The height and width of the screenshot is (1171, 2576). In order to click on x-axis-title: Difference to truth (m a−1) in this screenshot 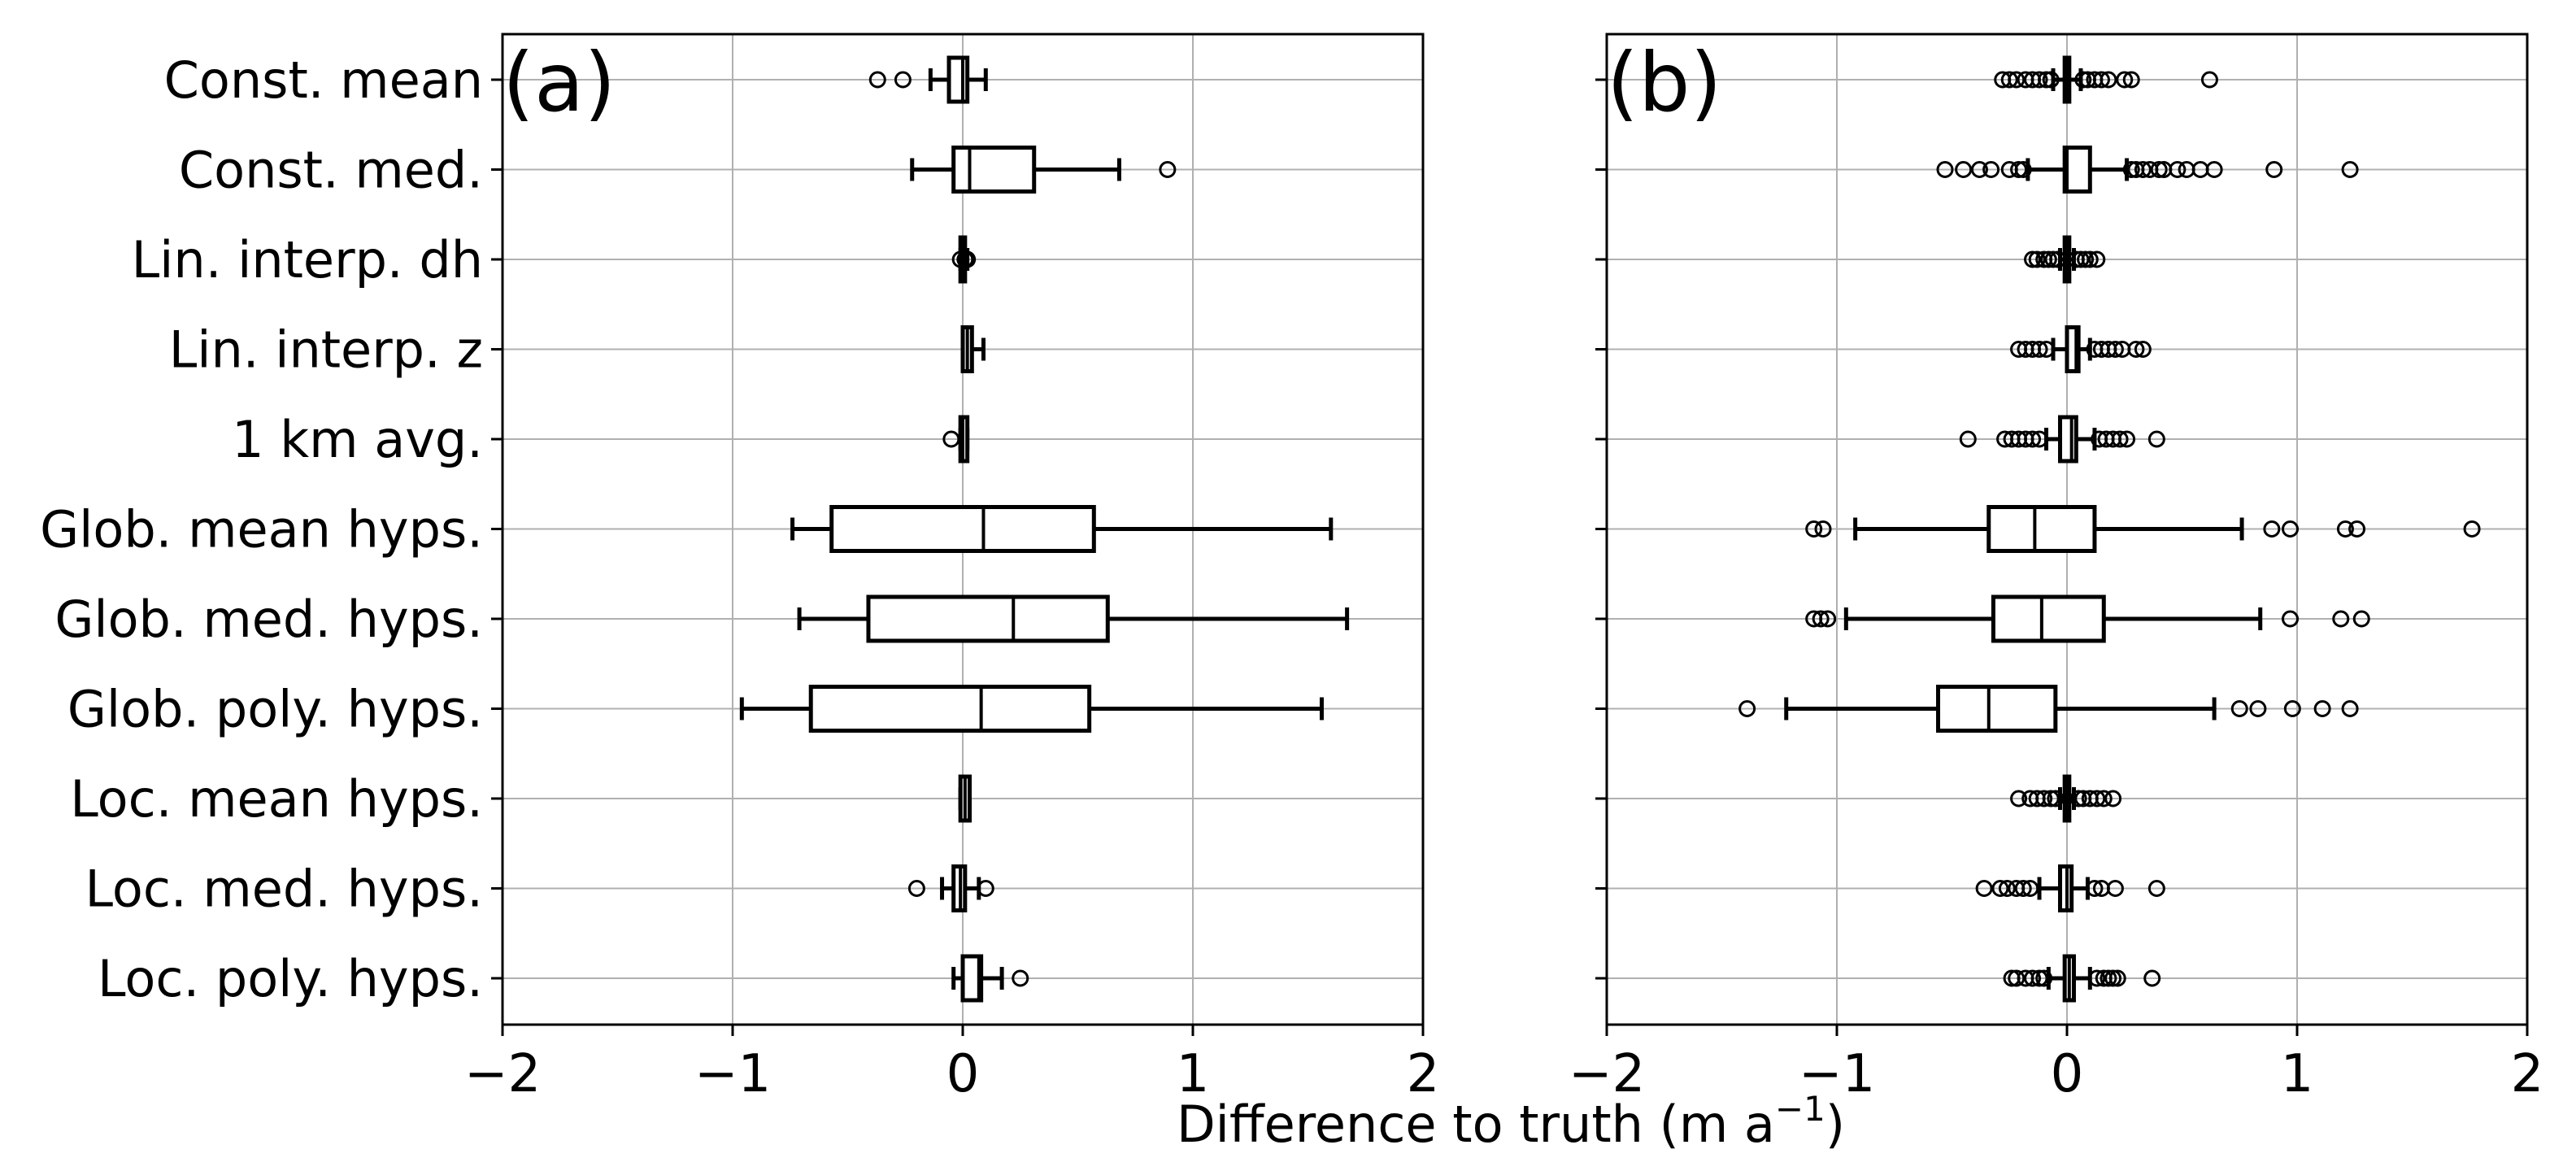, I will do `click(1511, 1122)`.